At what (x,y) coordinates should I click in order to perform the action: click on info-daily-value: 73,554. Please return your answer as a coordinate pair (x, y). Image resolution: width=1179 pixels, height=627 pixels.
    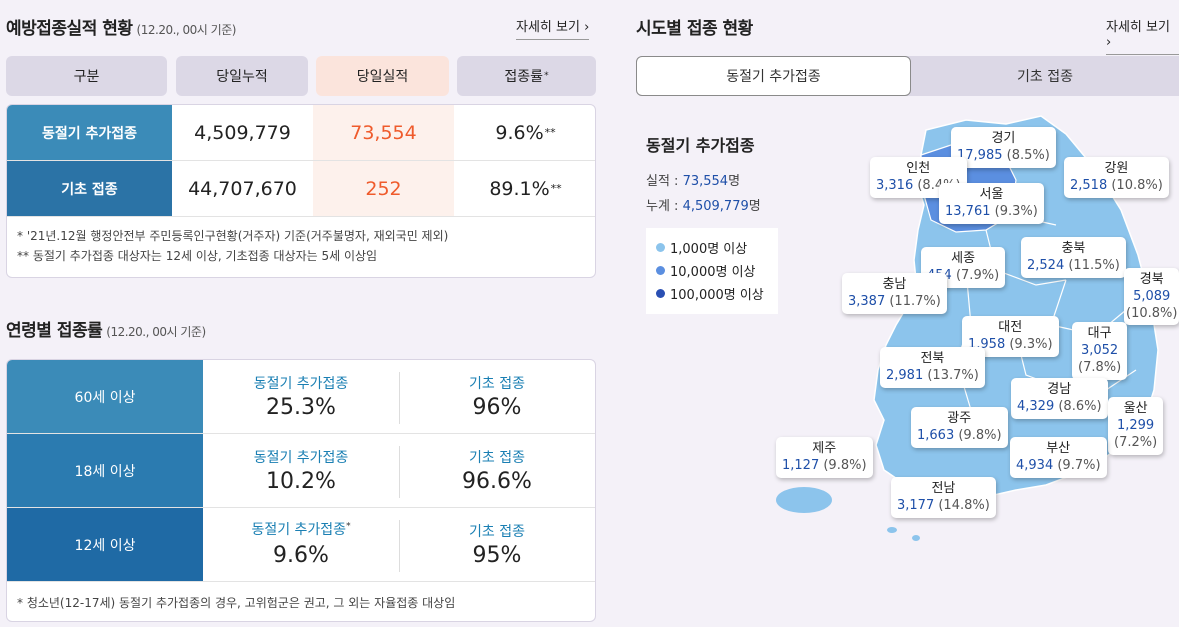
    Looking at the image, I should click on (705, 181).